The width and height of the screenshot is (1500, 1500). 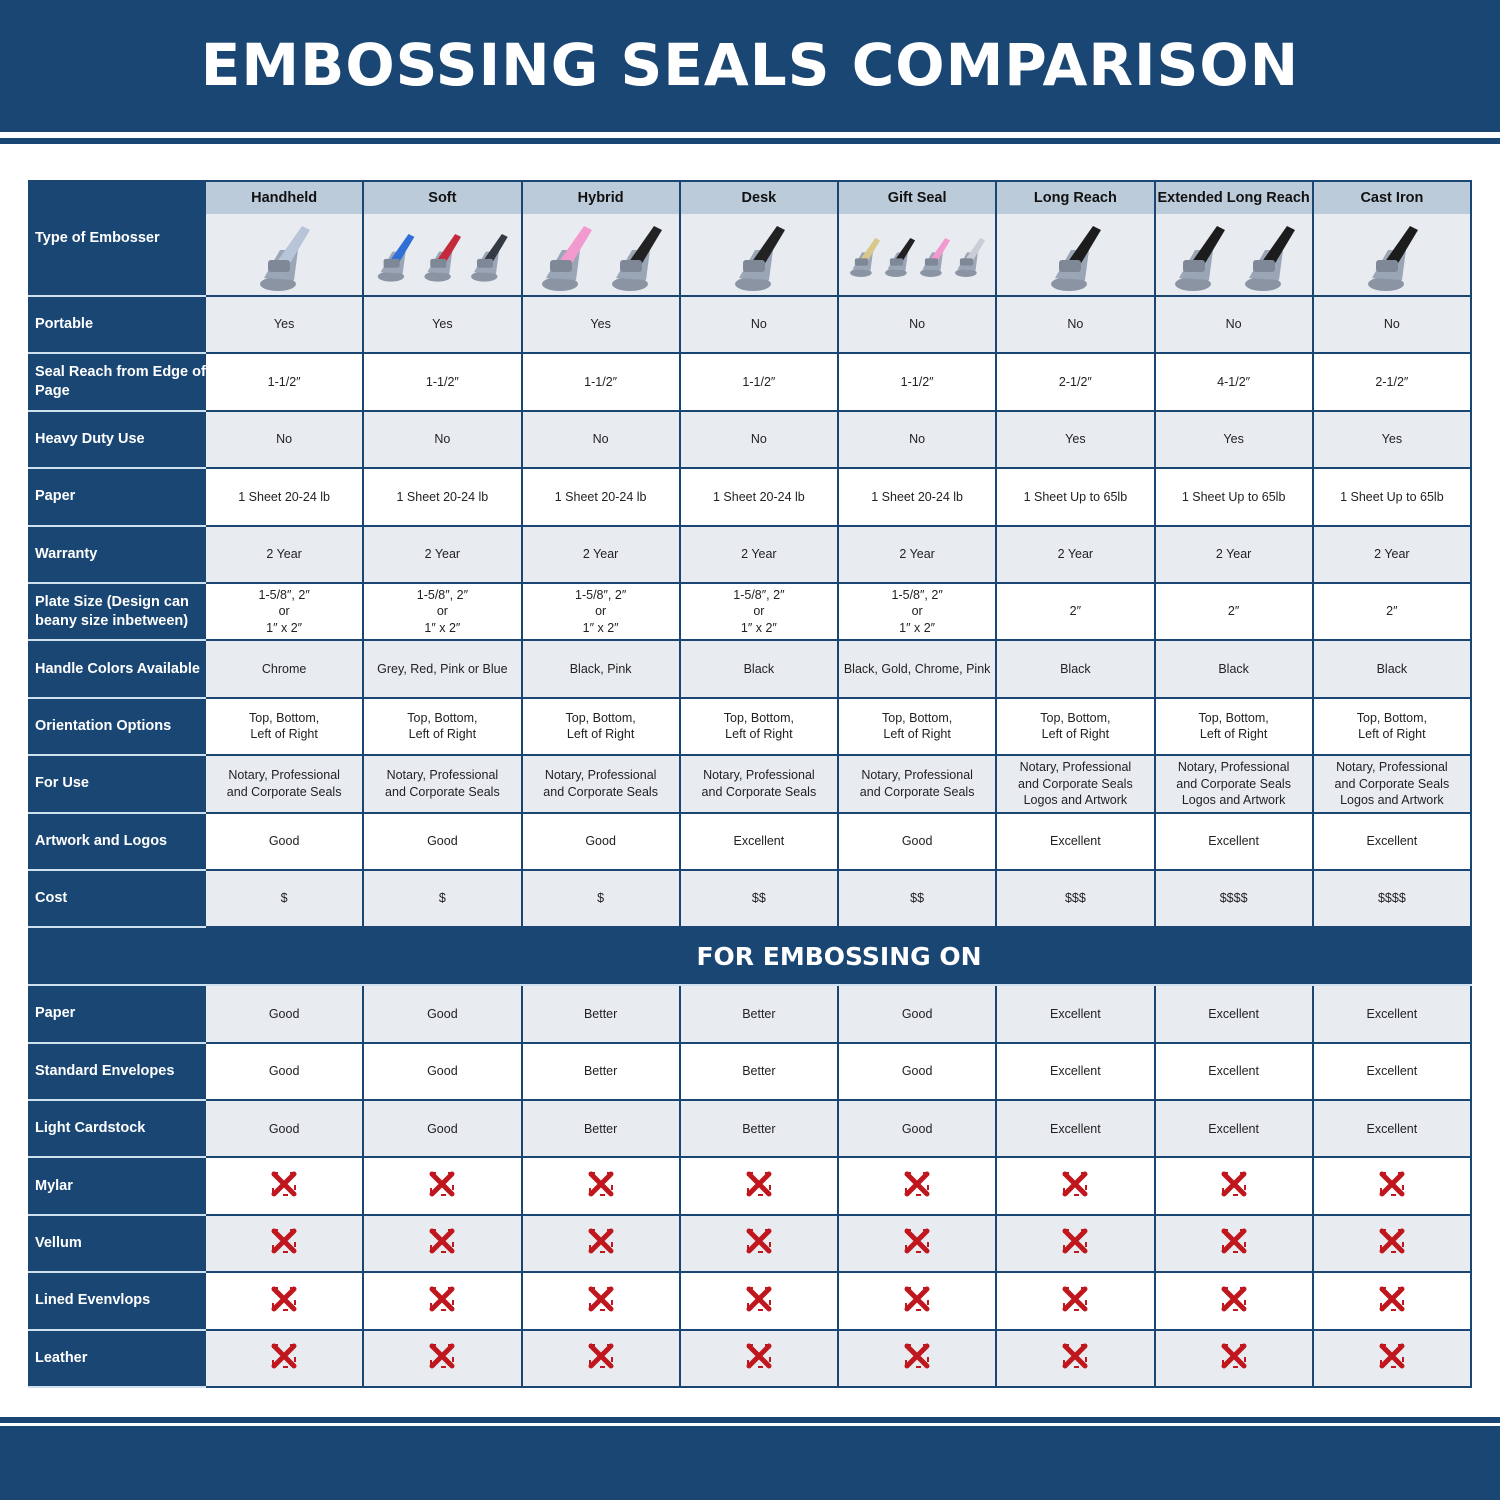 I want to click on column-header: Gift Seal, so click(x=918, y=239).